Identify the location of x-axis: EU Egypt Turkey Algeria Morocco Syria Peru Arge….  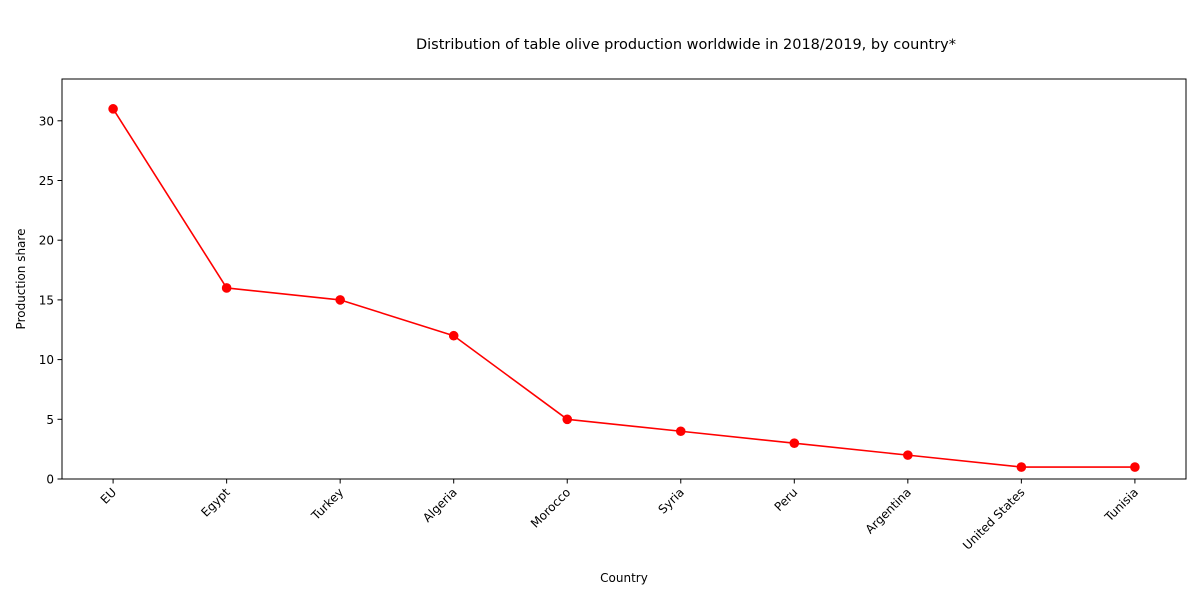
(619, 516).